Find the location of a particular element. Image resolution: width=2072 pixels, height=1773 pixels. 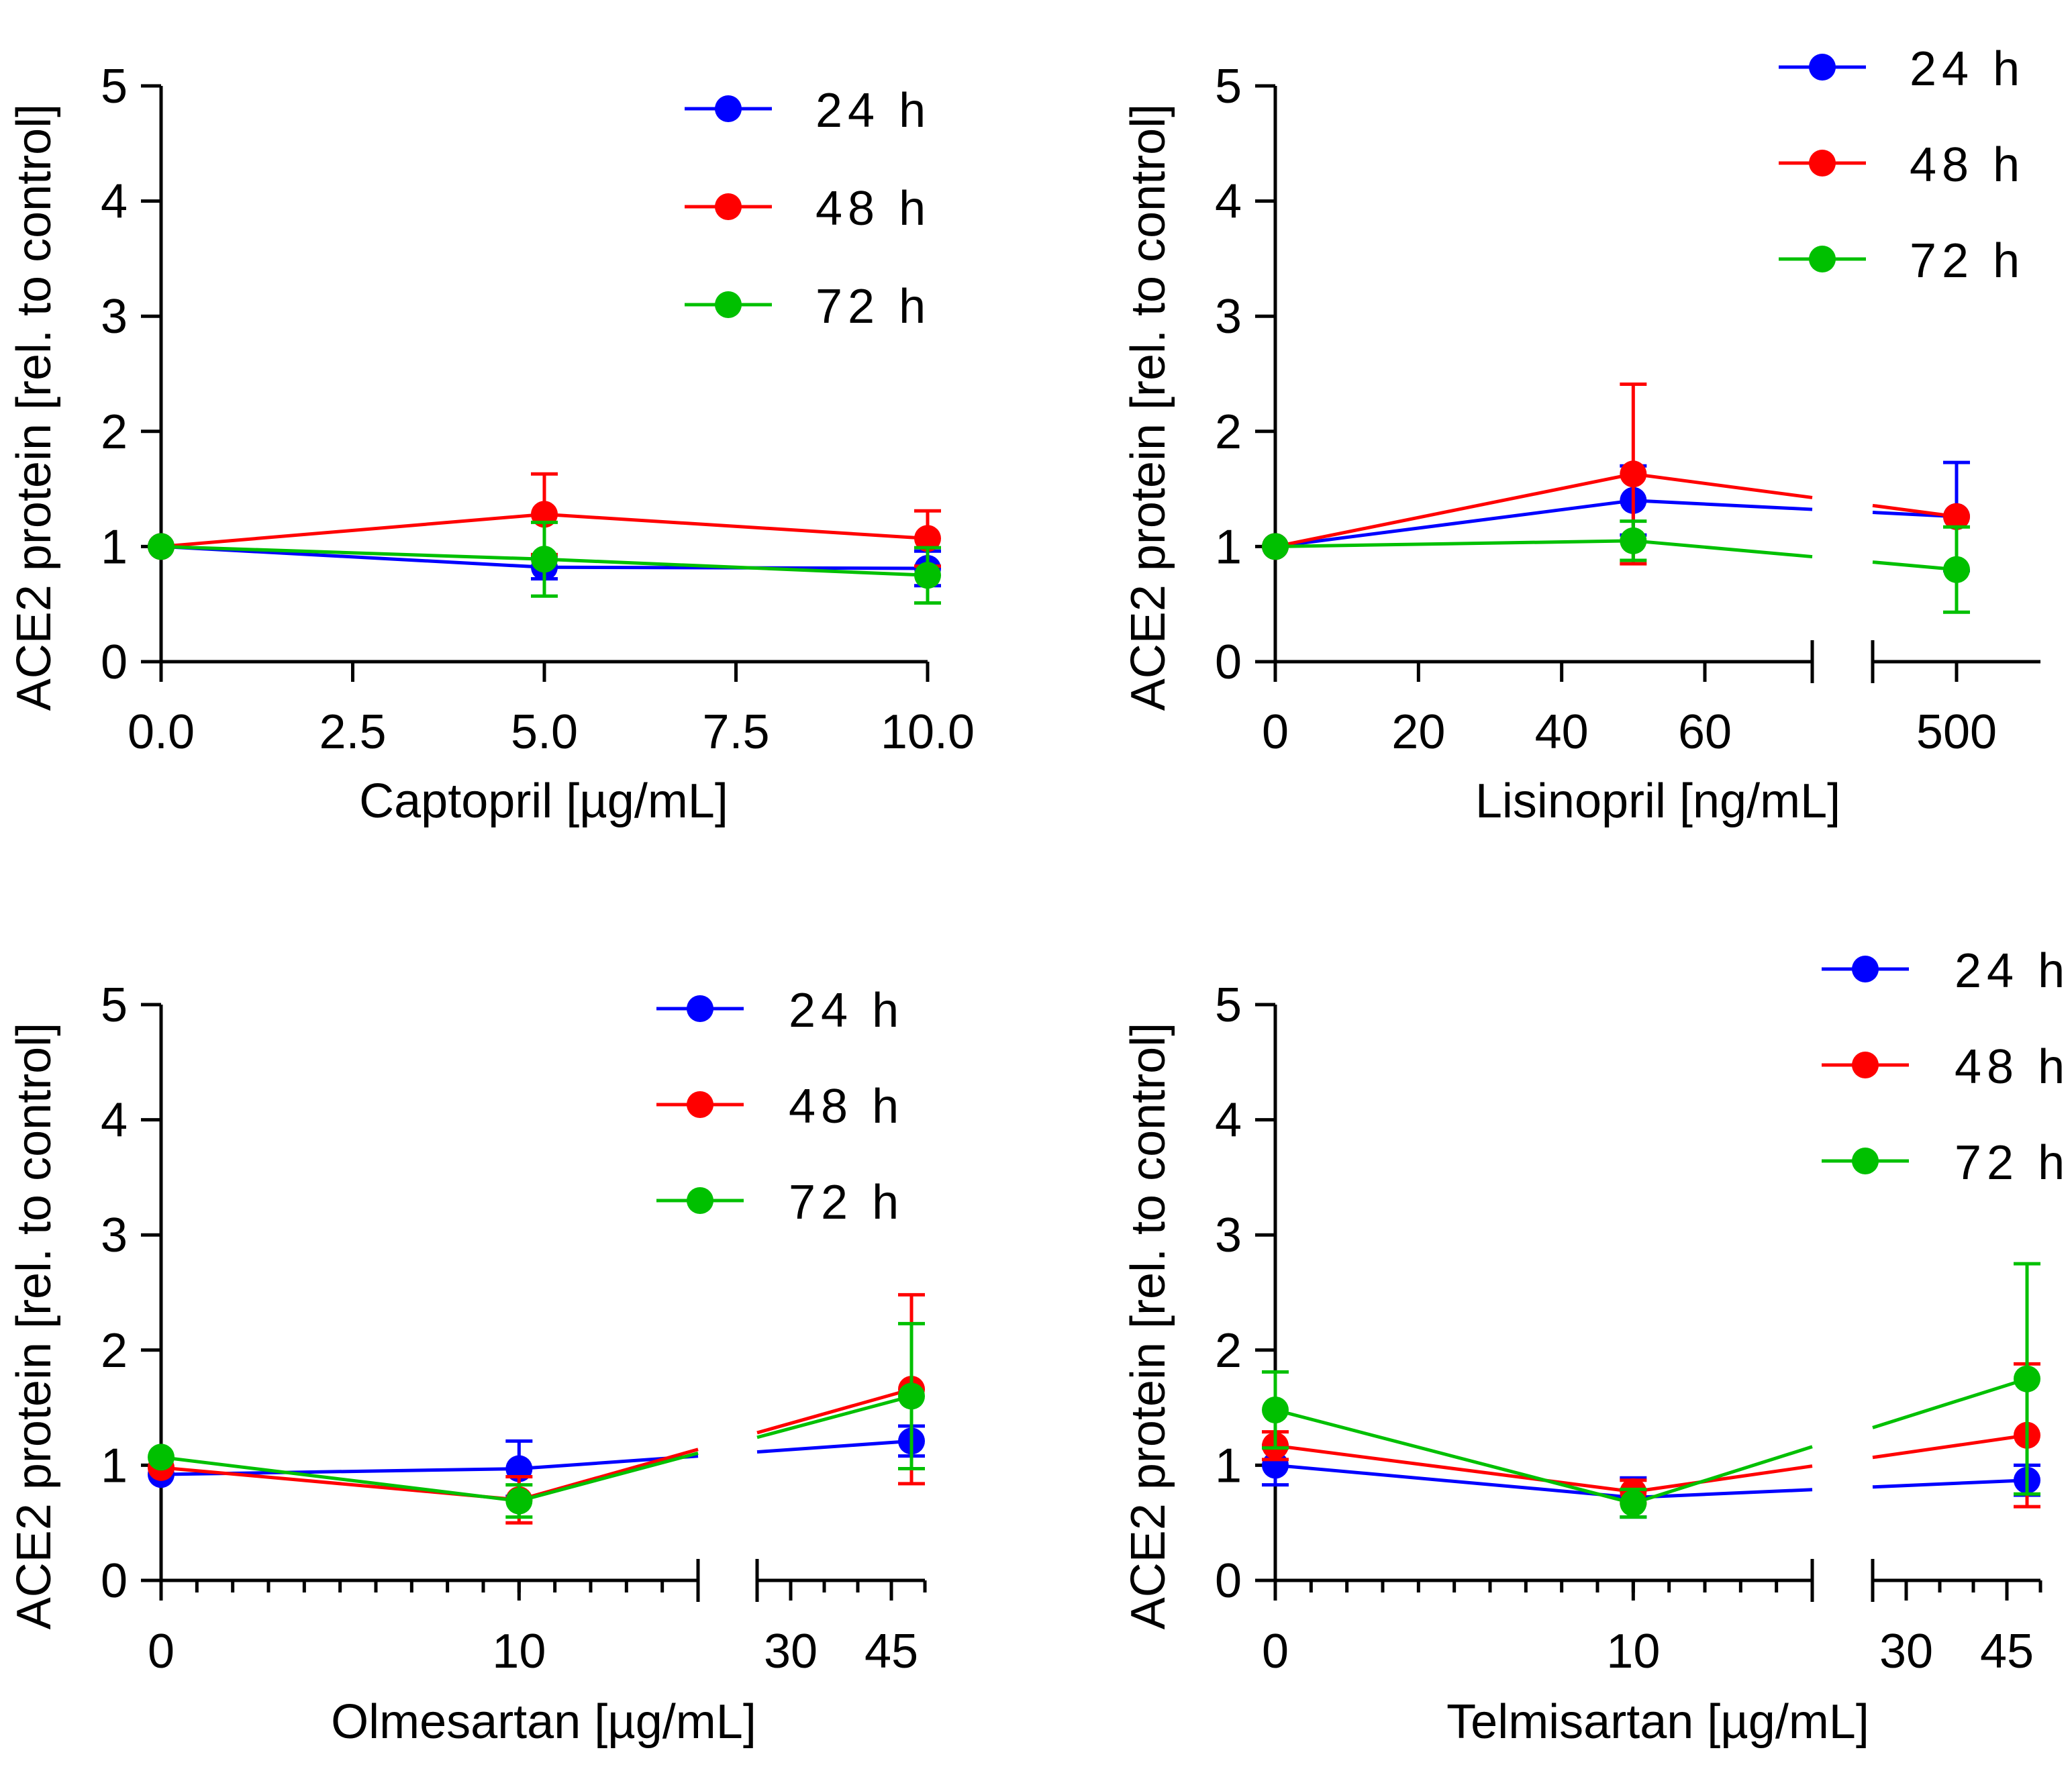

x-tick-label: 10.0 is located at coordinates (928, 732).